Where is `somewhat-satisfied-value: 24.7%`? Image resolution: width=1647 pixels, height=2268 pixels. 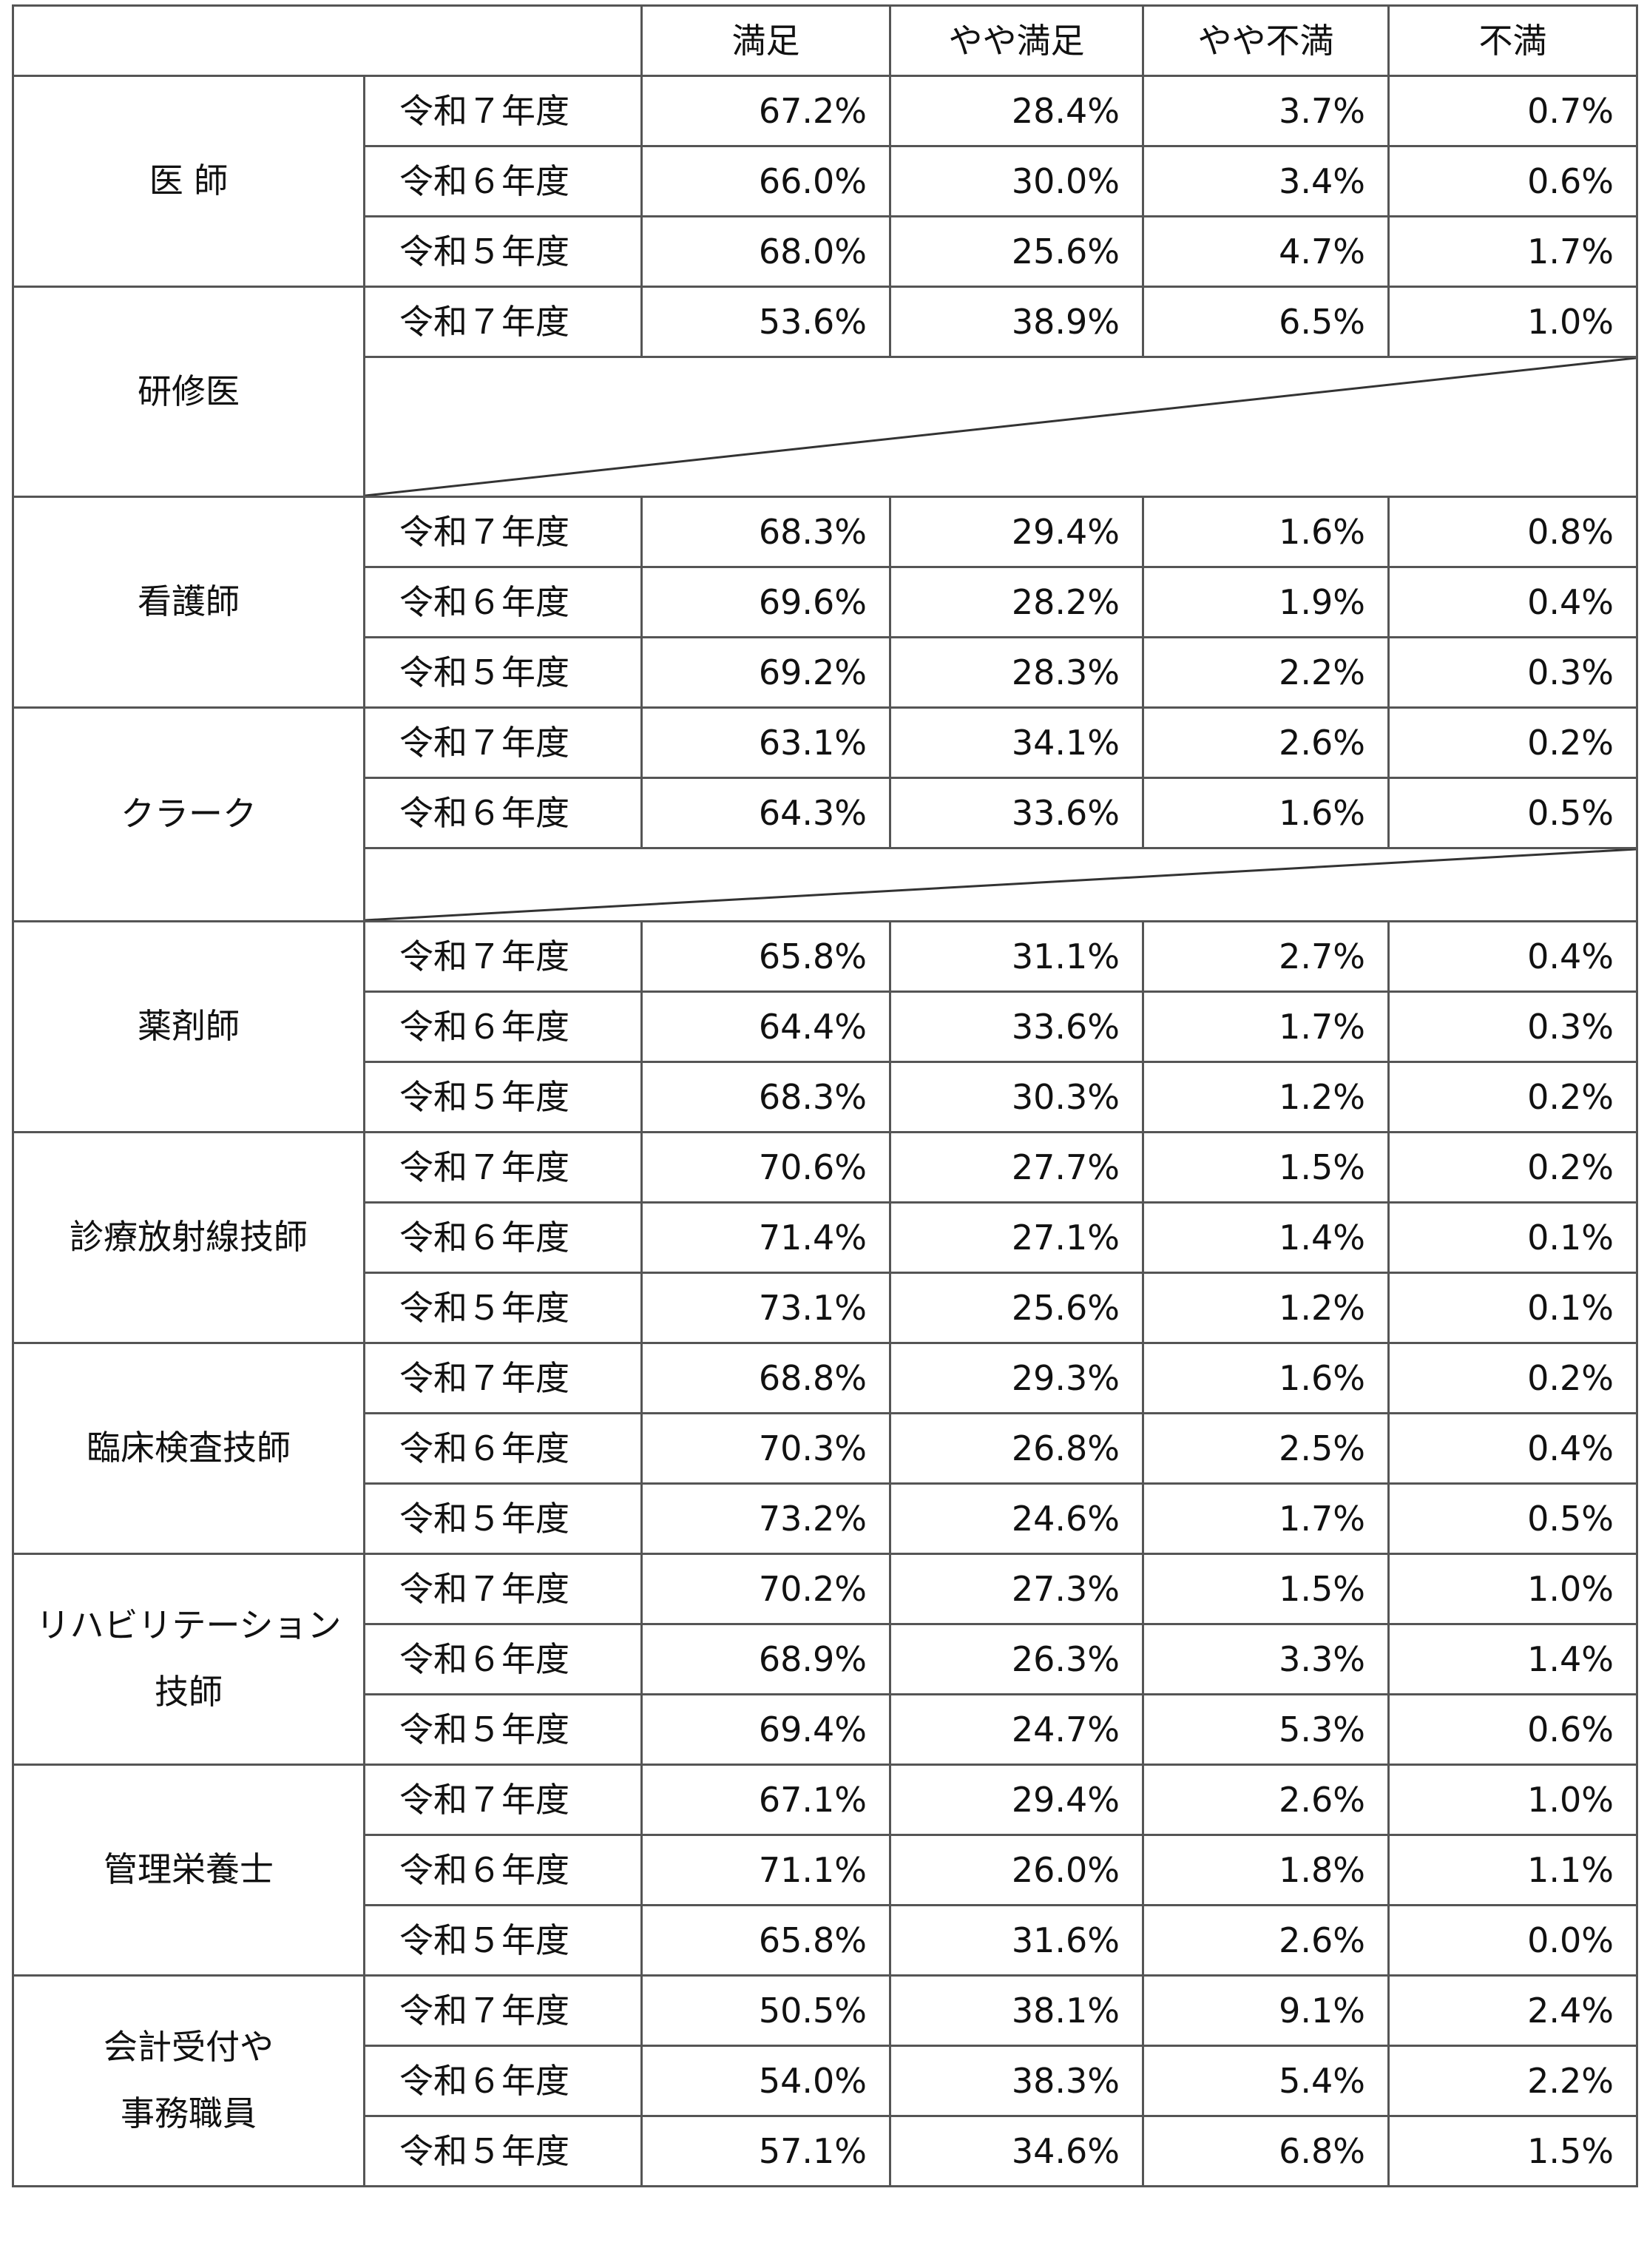
somewhat-satisfied-value: 24.7% is located at coordinates (1016, 1729).